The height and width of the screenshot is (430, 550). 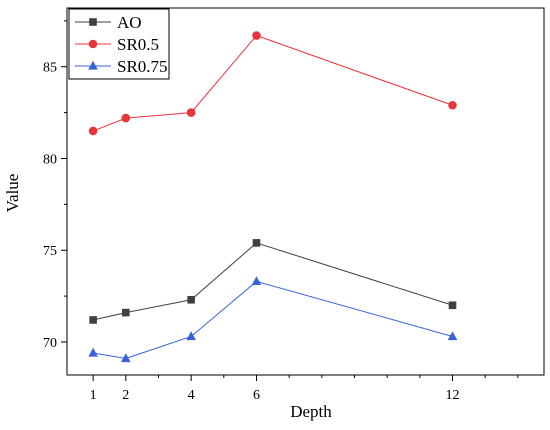 I want to click on legend-label: SR0.75, so click(x=142, y=66).